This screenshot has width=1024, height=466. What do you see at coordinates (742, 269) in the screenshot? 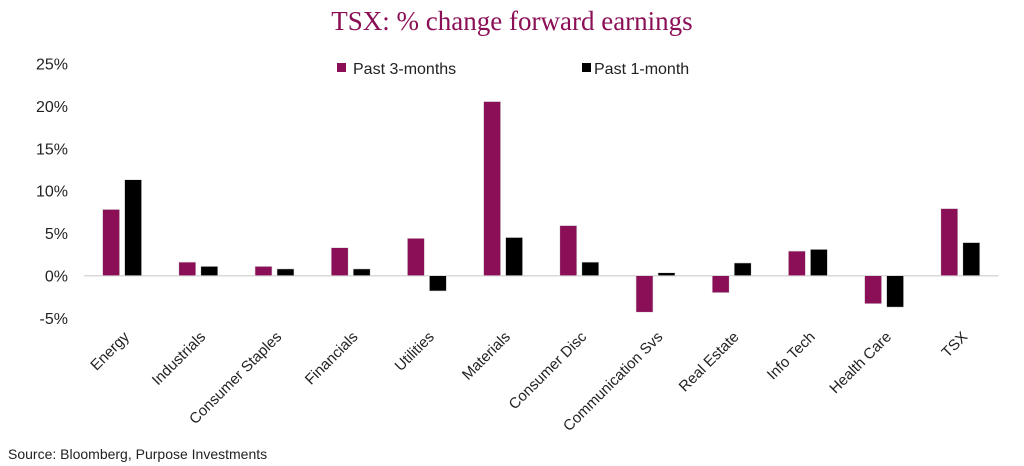
I see `bar-1m-real-estate` at bounding box center [742, 269].